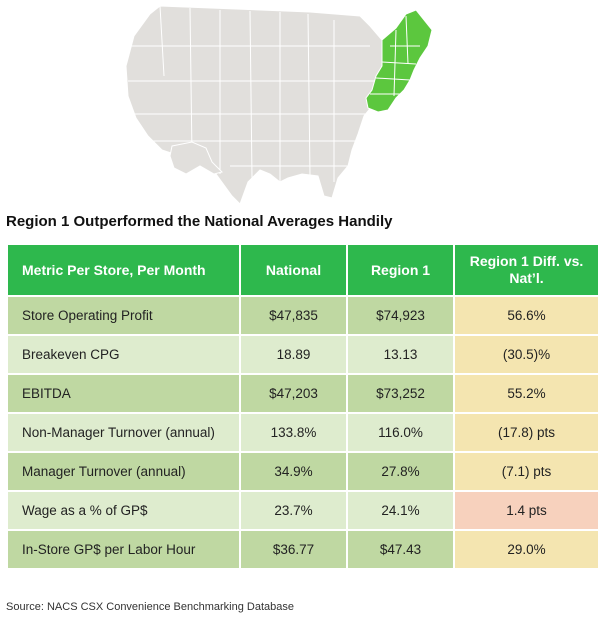  I want to click on row-region: $47.43, so click(400, 549).